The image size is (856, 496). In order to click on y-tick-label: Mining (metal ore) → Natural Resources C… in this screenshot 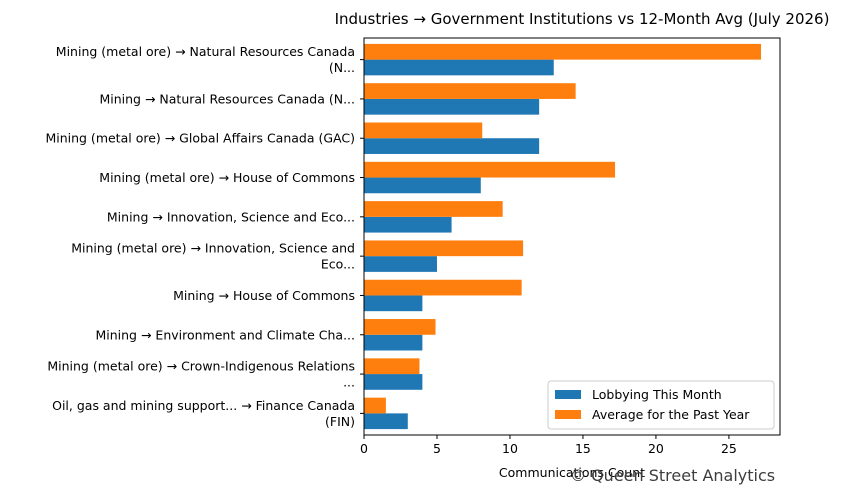, I will do `click(205, 51)`.